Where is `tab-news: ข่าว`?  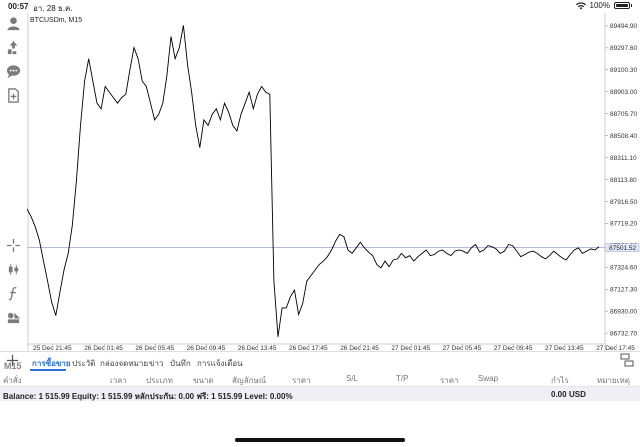
tab-news: ข่าว is located at coordinates (156, 363).